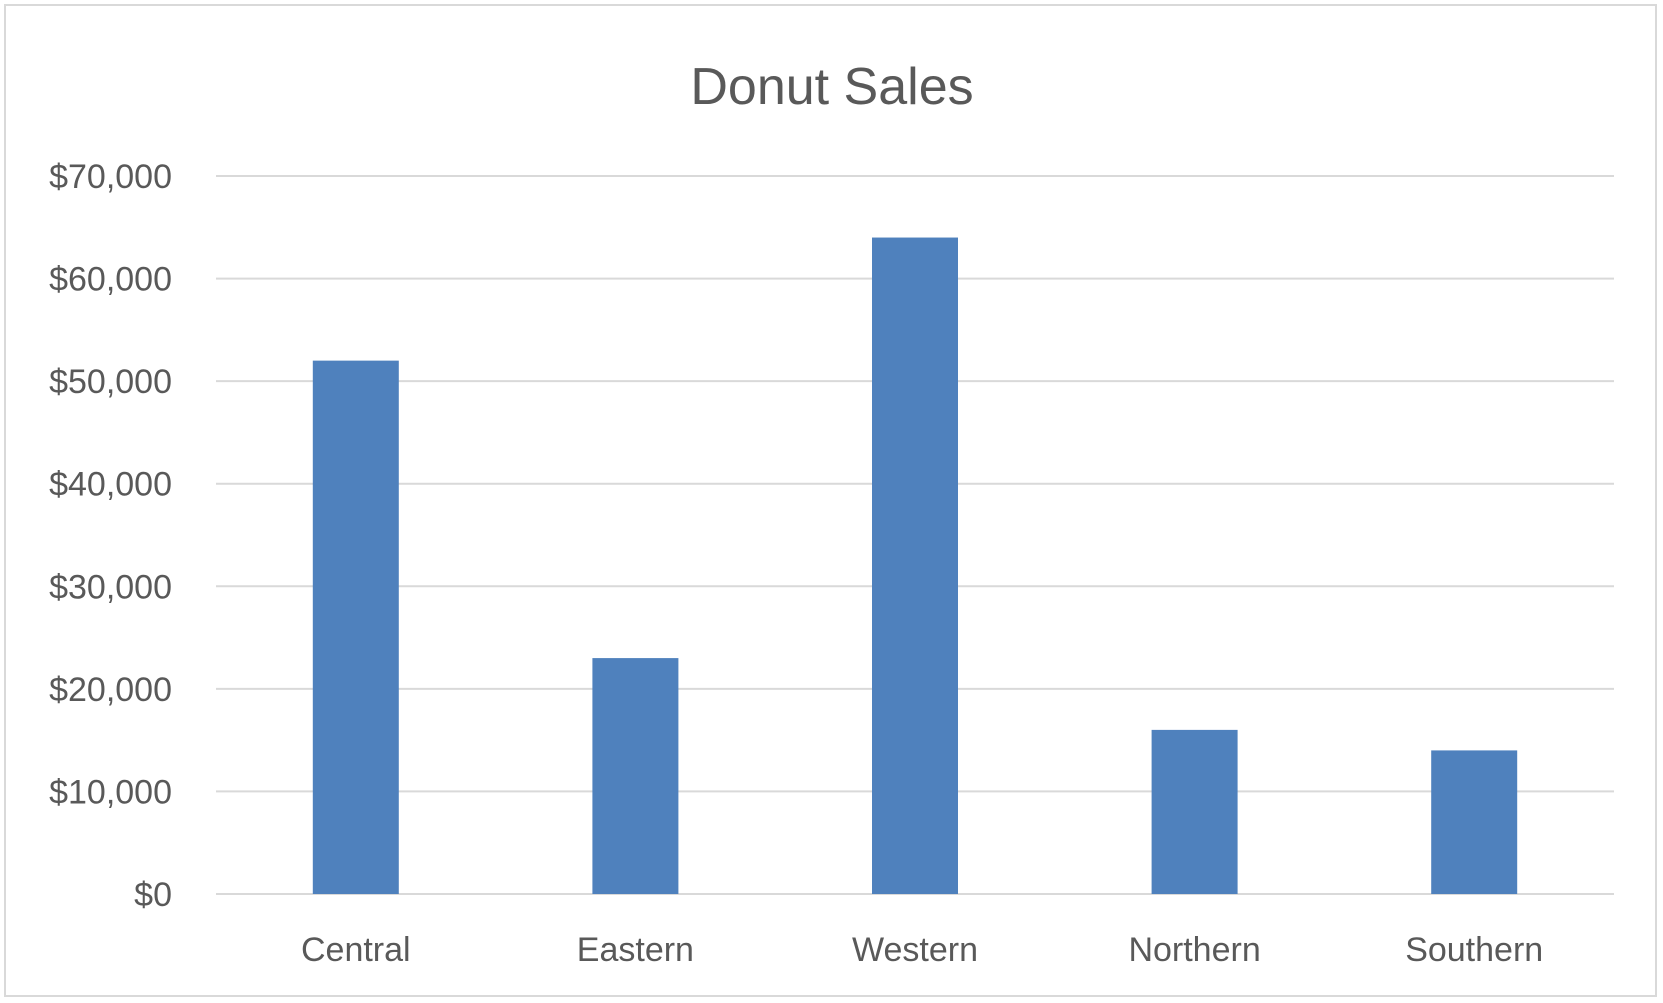  I want to click on y-tick-label: $70,000, so click(110, 177).